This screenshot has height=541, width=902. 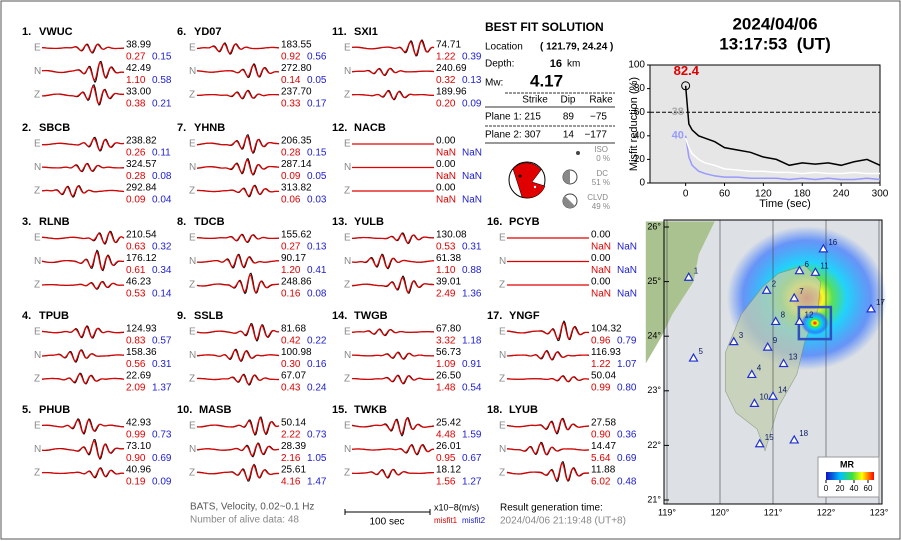 What do you see at coordinates (161, 153) in the screenshot?
I see `misfit2: 0.11` at bounding box center [161, 153].